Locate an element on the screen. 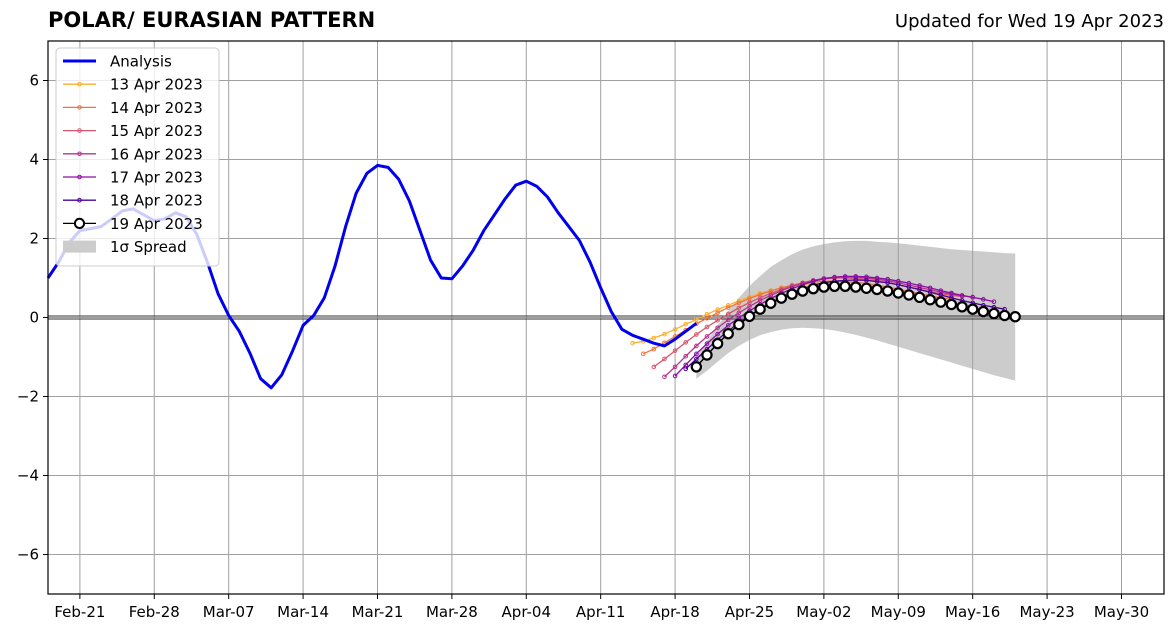 Image resolution: width=1176 pixels, height=633 pixels. spread-band is located at coordinates (856, 310).